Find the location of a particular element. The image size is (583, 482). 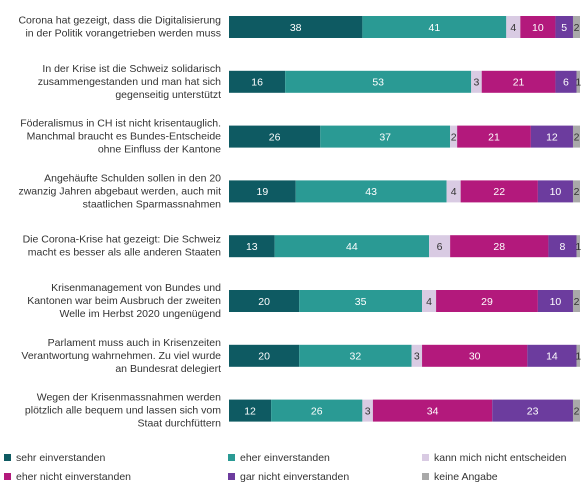

value-label: 19 is located at coordinates (263, 192).